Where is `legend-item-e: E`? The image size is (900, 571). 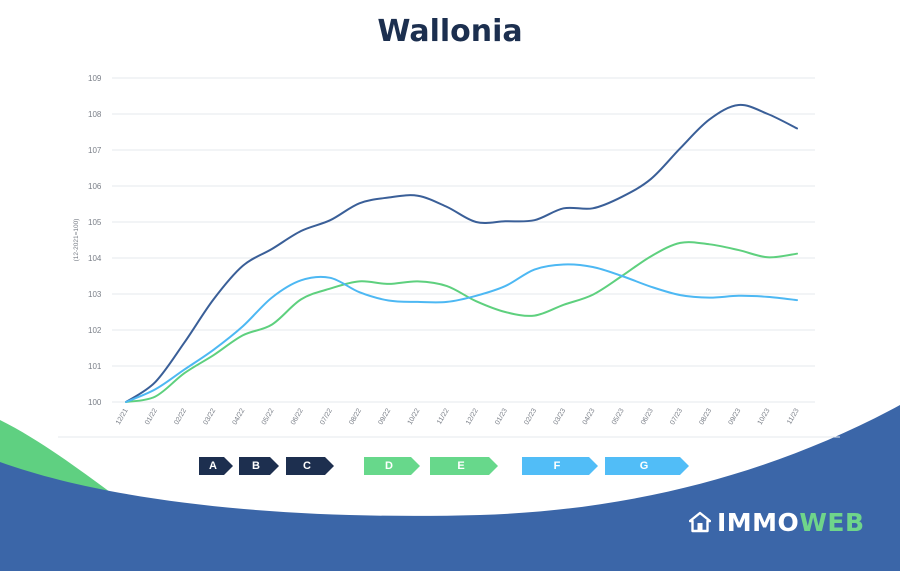 legend-item-e: E is located at coordinates (464, 466).